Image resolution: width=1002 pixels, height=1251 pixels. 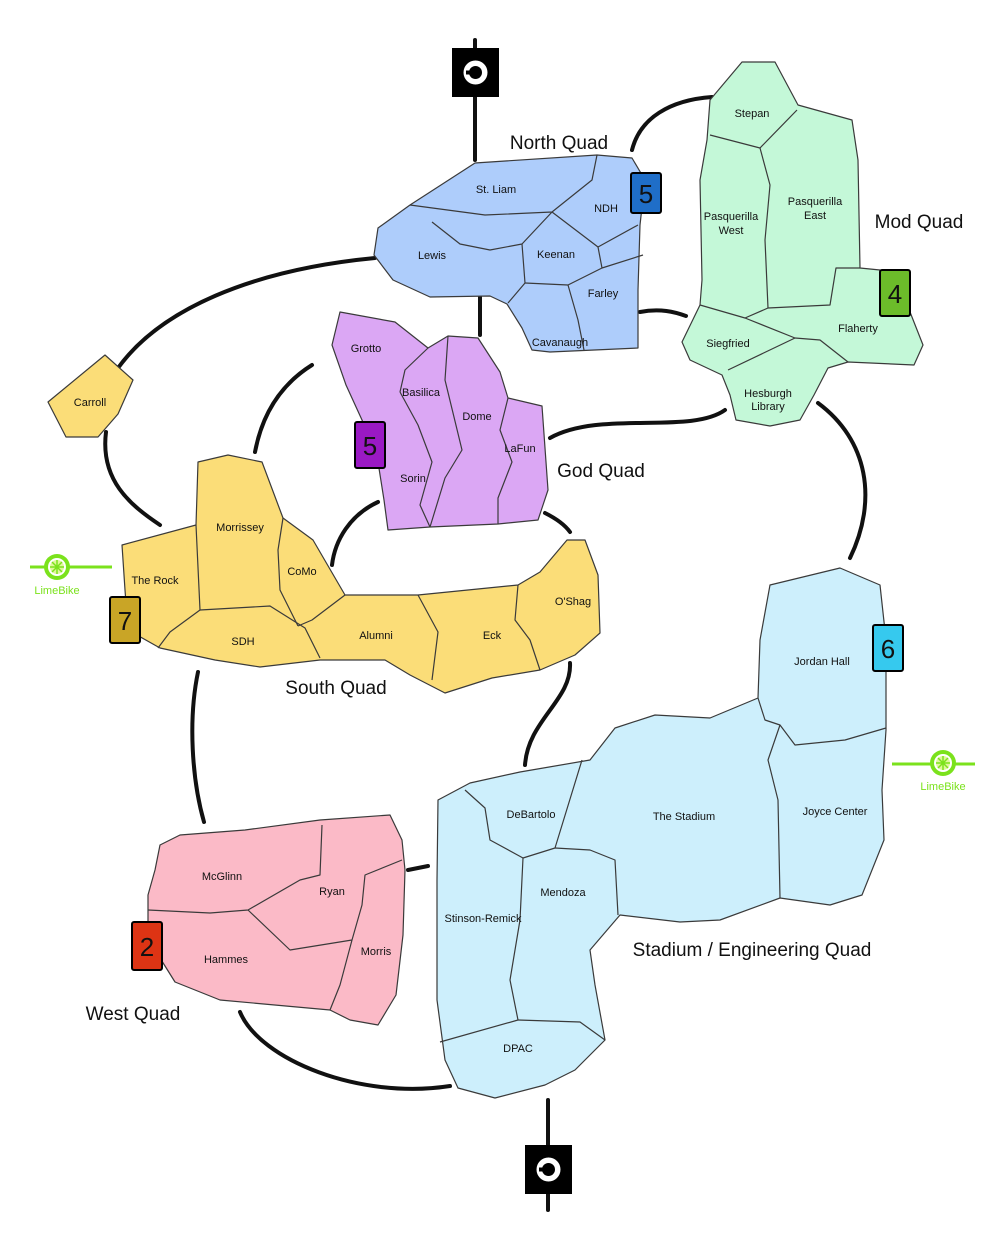 What do you see at coordinates (637, 424) in the screenshot?
I see `path-mod-god` at bounding box center [637, 424].